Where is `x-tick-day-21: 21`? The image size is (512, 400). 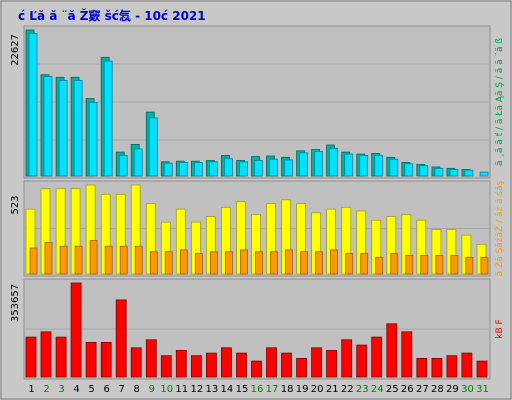
x-tick-day-21: 21 is located at coordinates (332, 389).